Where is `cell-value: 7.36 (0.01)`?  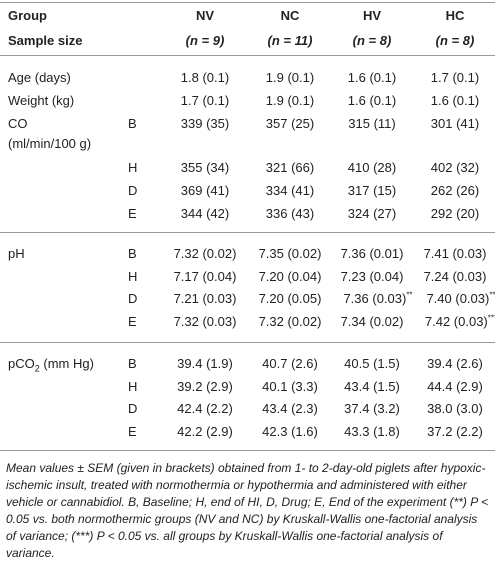 cell-value: 7.36 (0.01) is located at coordinates (372, 253).